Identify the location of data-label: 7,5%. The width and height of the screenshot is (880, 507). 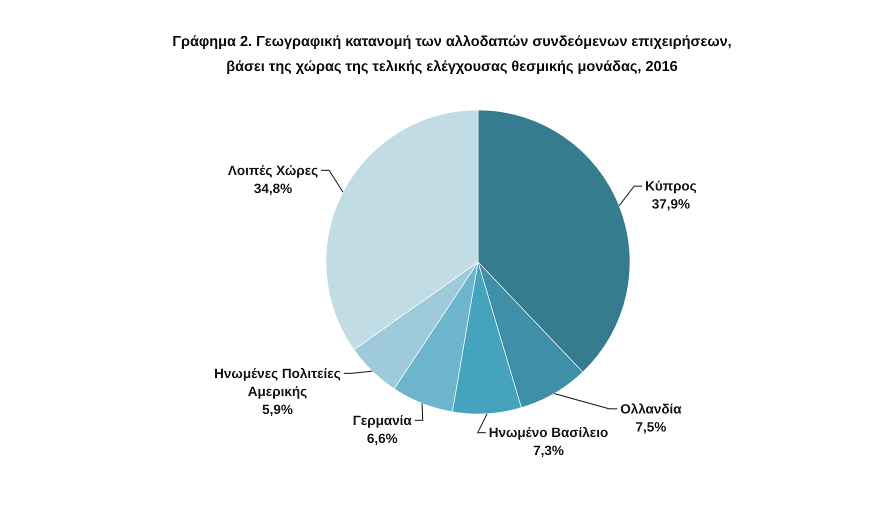
(651, 426).